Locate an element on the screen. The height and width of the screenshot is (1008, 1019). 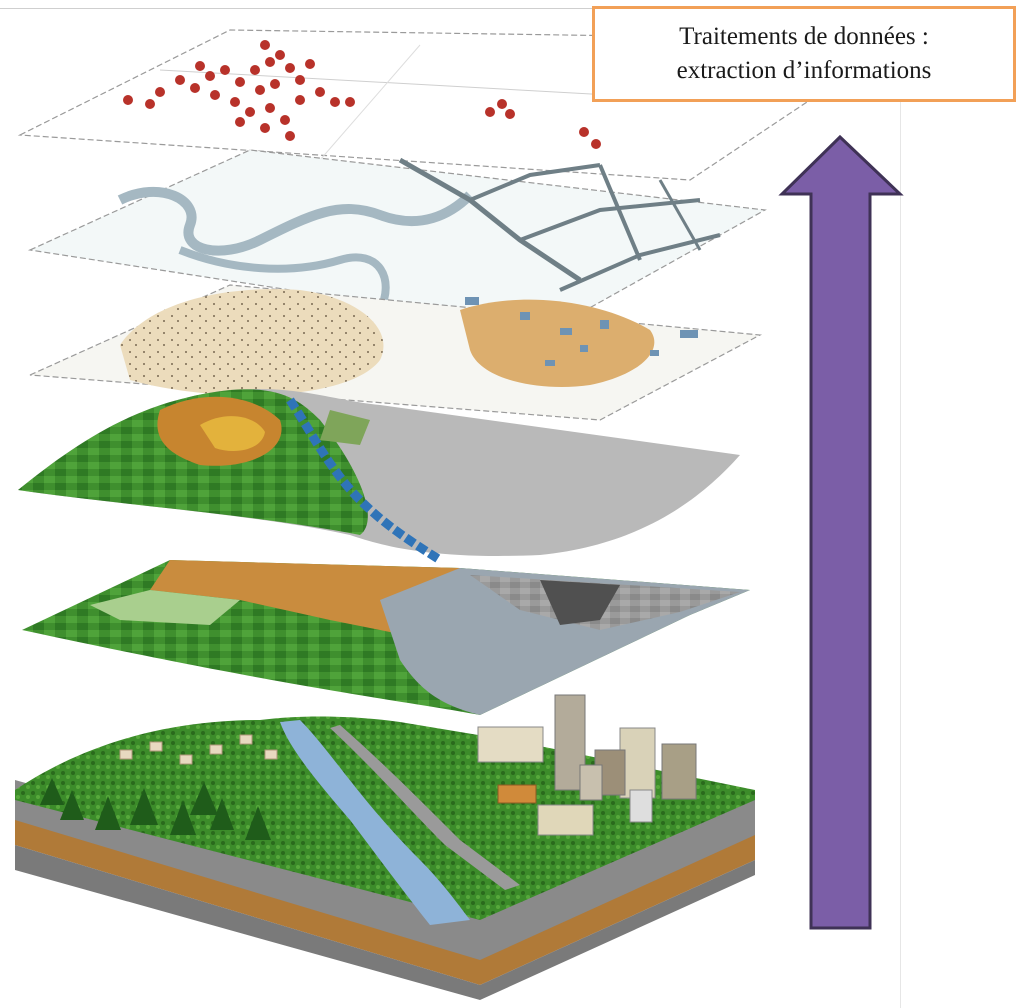
road-network-layer is located at coordinates (397, 240).